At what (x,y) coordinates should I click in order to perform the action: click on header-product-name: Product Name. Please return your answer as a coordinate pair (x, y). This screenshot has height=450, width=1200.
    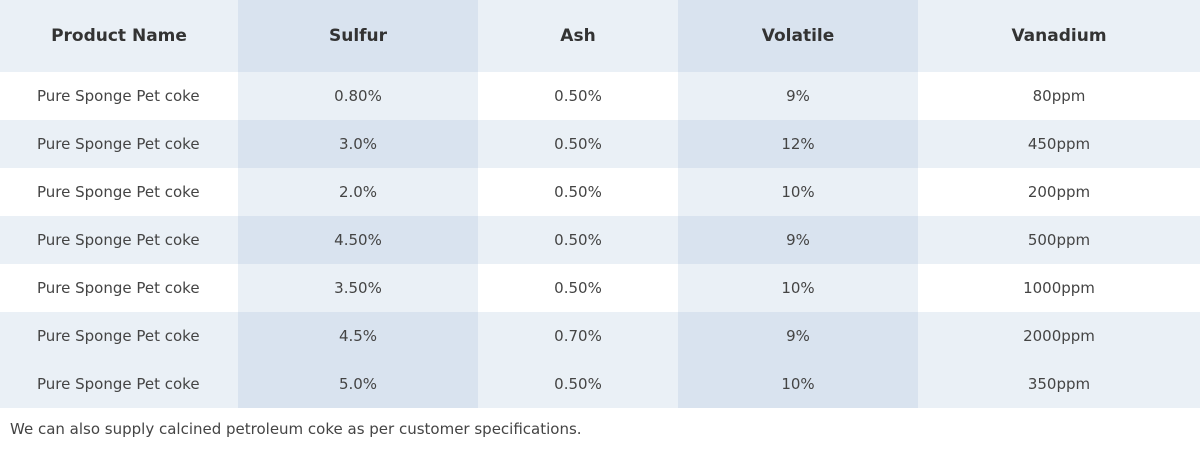
    Looking at the image, I should click on (119, 36).